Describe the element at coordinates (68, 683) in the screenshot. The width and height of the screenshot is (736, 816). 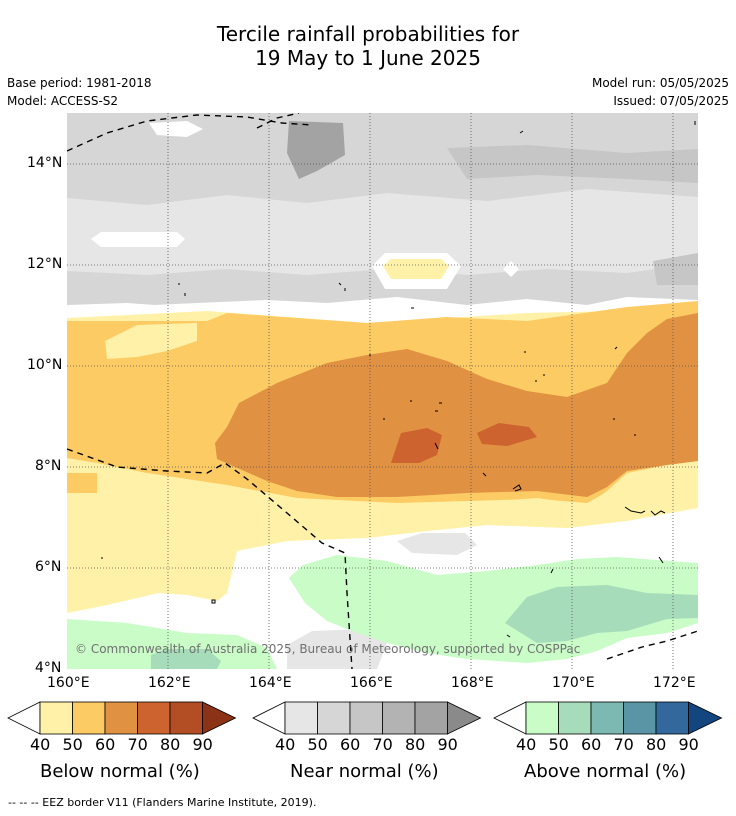
I see `lon-label-160e: 160°E` at that location.